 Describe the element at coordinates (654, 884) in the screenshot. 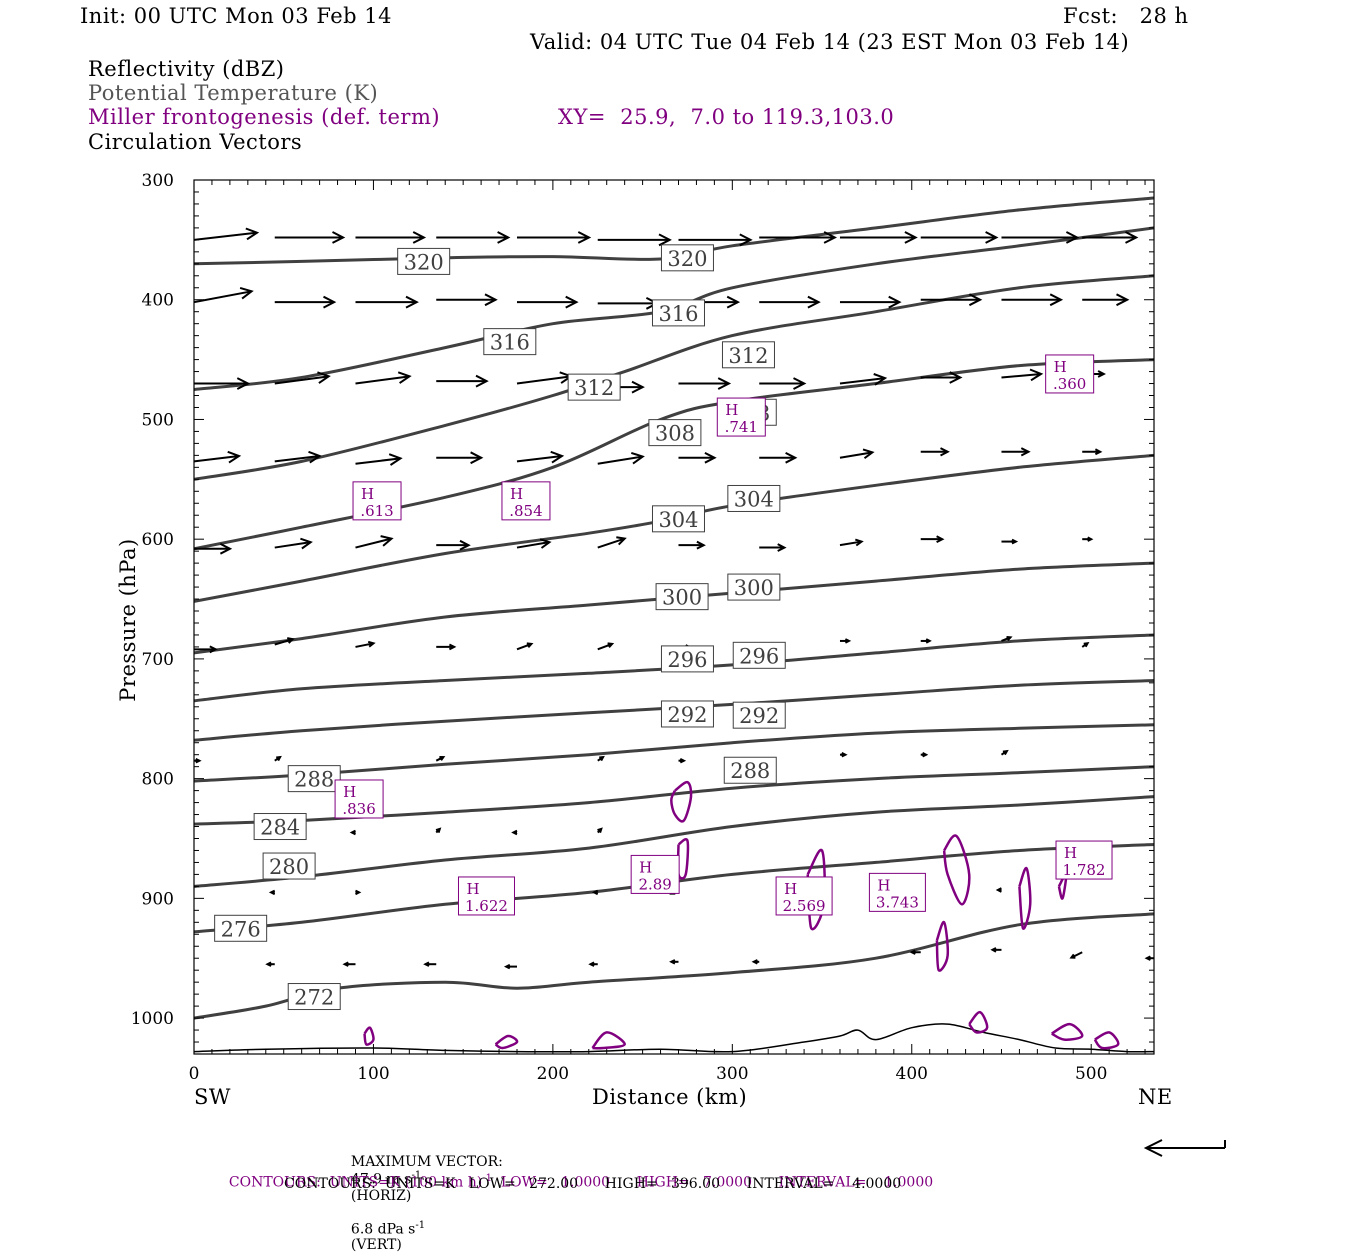

I see `frontogenesis-max-value: 2.89` at that location.